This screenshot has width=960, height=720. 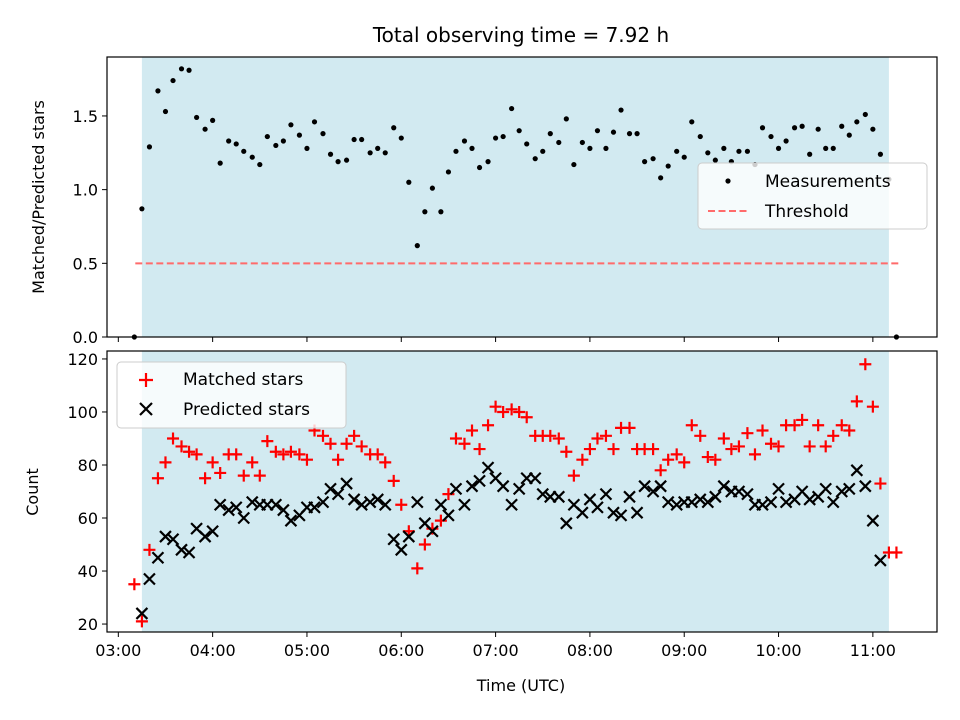 What do you see at coordinates (213, 650) in the screenshot?
I see `x-tick-label: 04:00` at bounding box center [213, 650].